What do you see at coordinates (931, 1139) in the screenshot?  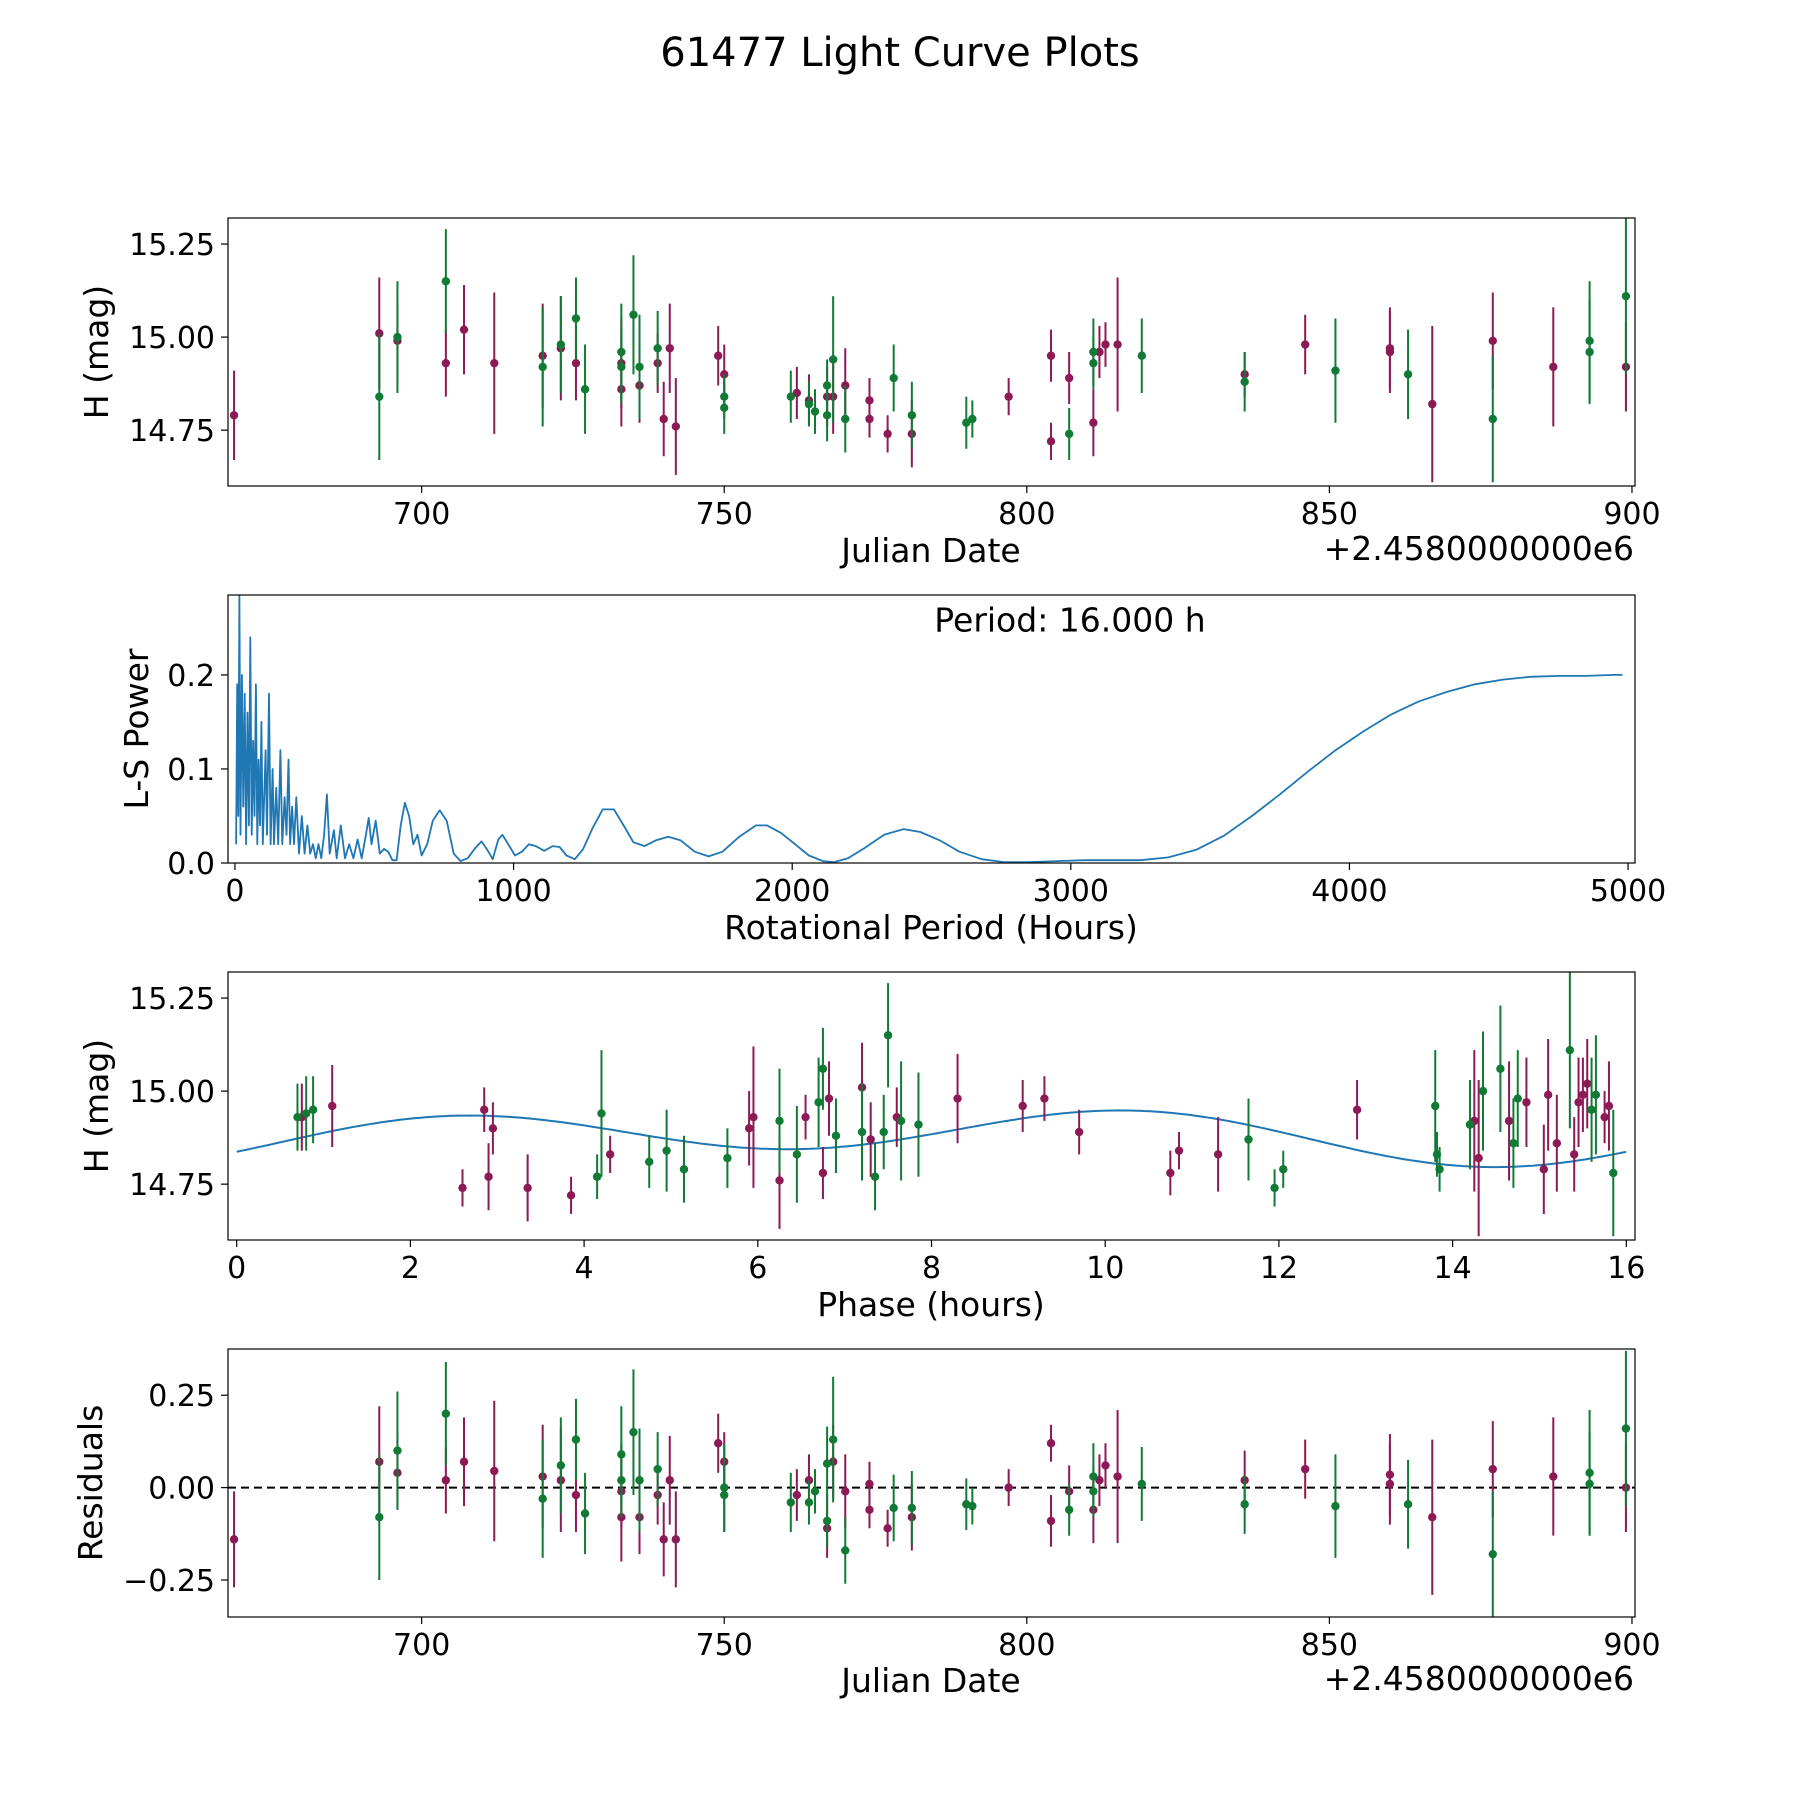 I see `phased-model-curve` at bounding box center [931, 1139].